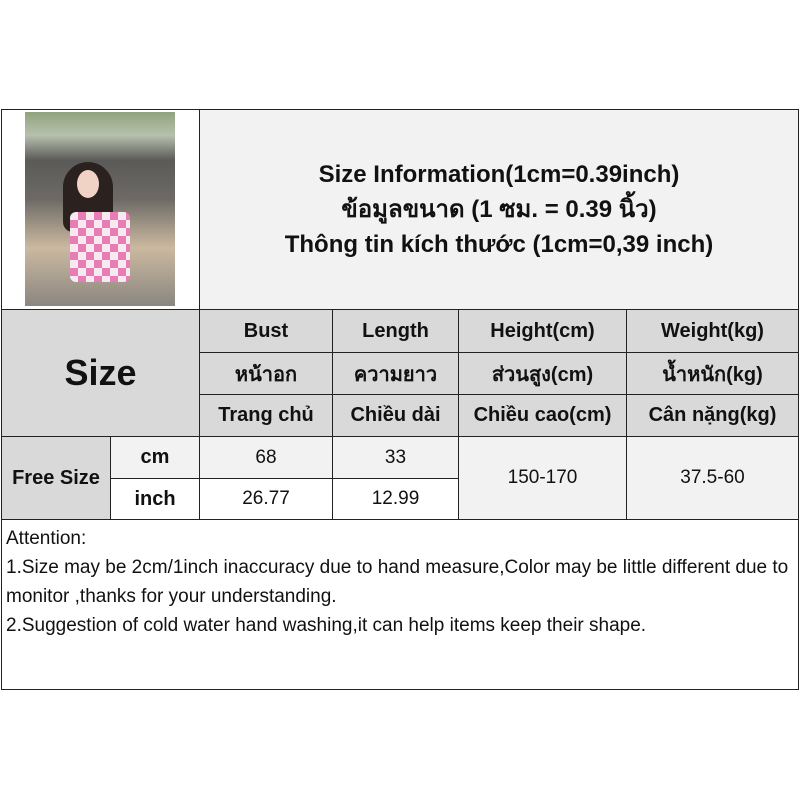  I want to click on header-bust-en: Bust, so click(266, 331).